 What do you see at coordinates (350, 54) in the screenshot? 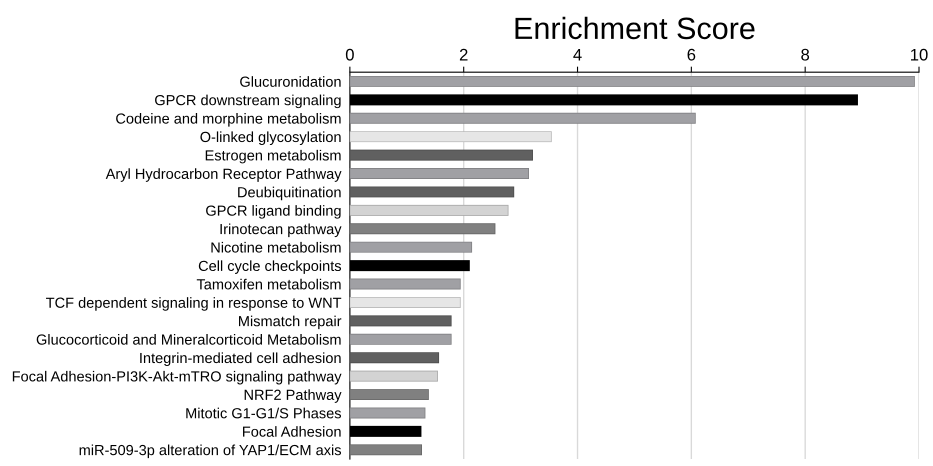
I see `x-tick-label: 0` at bounding box center [350, 54].